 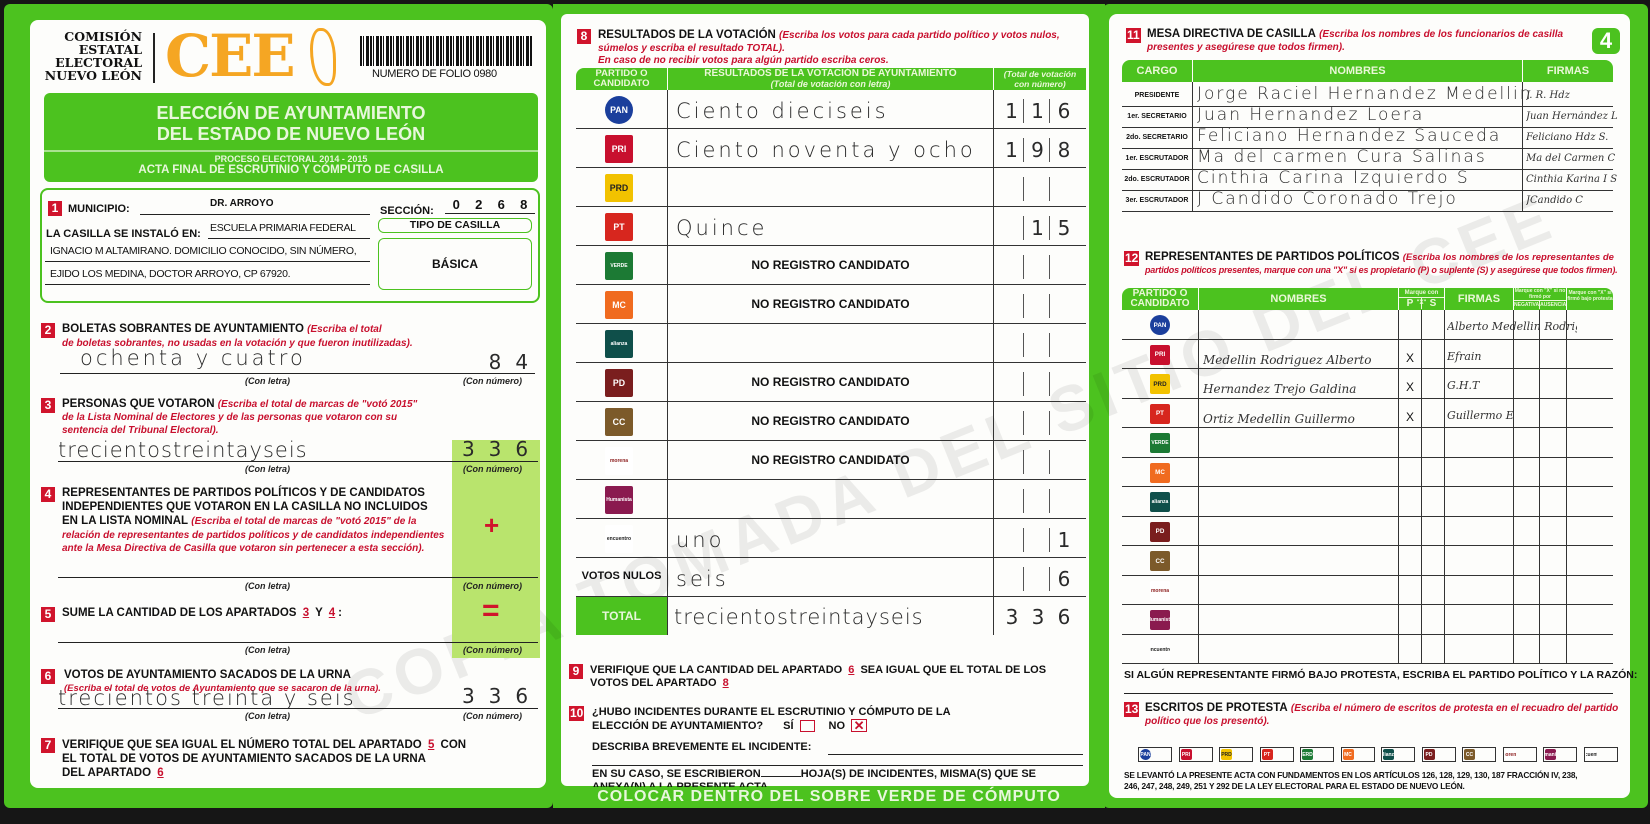 What do you see at coordinates (782, 111) in the screenshot?
I see `votos-letra: Ciento dieciseis` at bounding box center [782, 111].